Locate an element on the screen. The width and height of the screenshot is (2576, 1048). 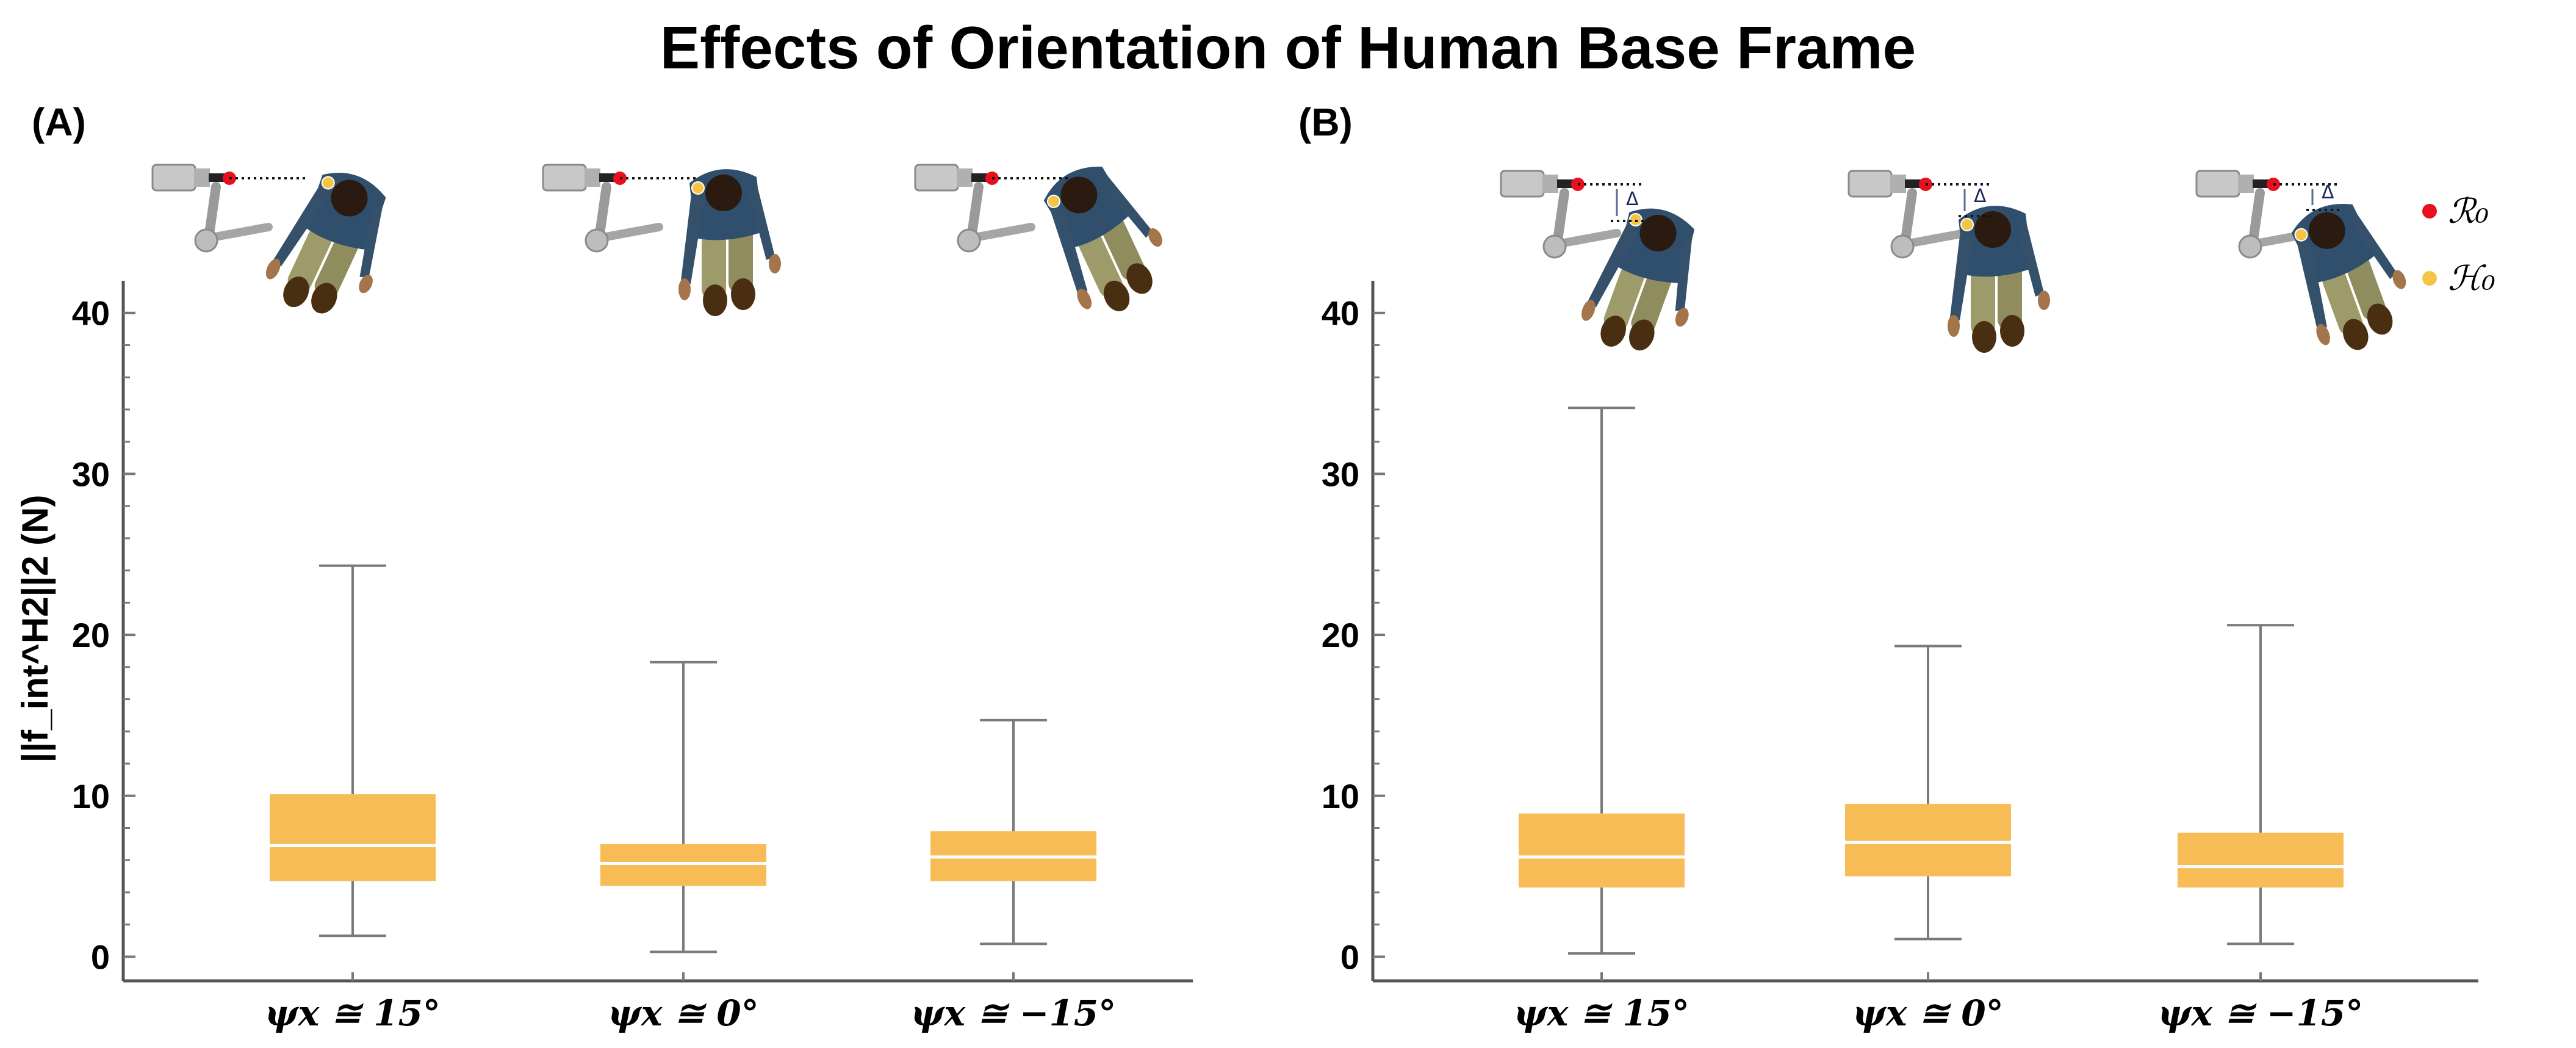
pose-illustration-b-3: Δ is located at coordinates (2300, 260).